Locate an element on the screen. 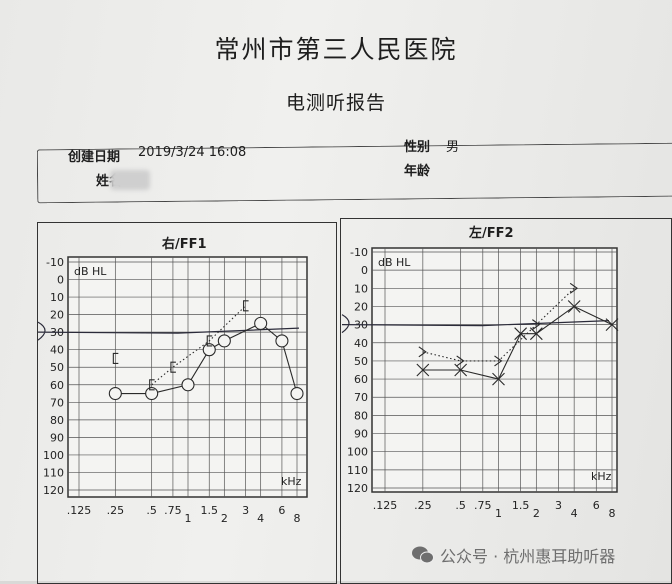 The width and height of the screenshot is (672, 584). sex-label: 性别 is located at coordinates (417, 147).